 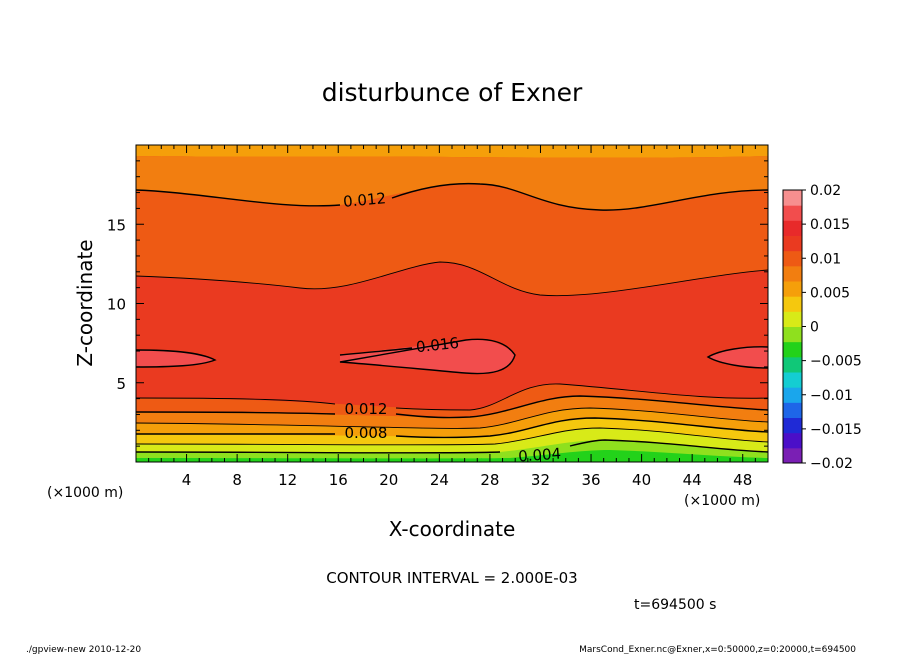 I want to click on colorbar-tick-label: 0, so click(x=814, y=328).